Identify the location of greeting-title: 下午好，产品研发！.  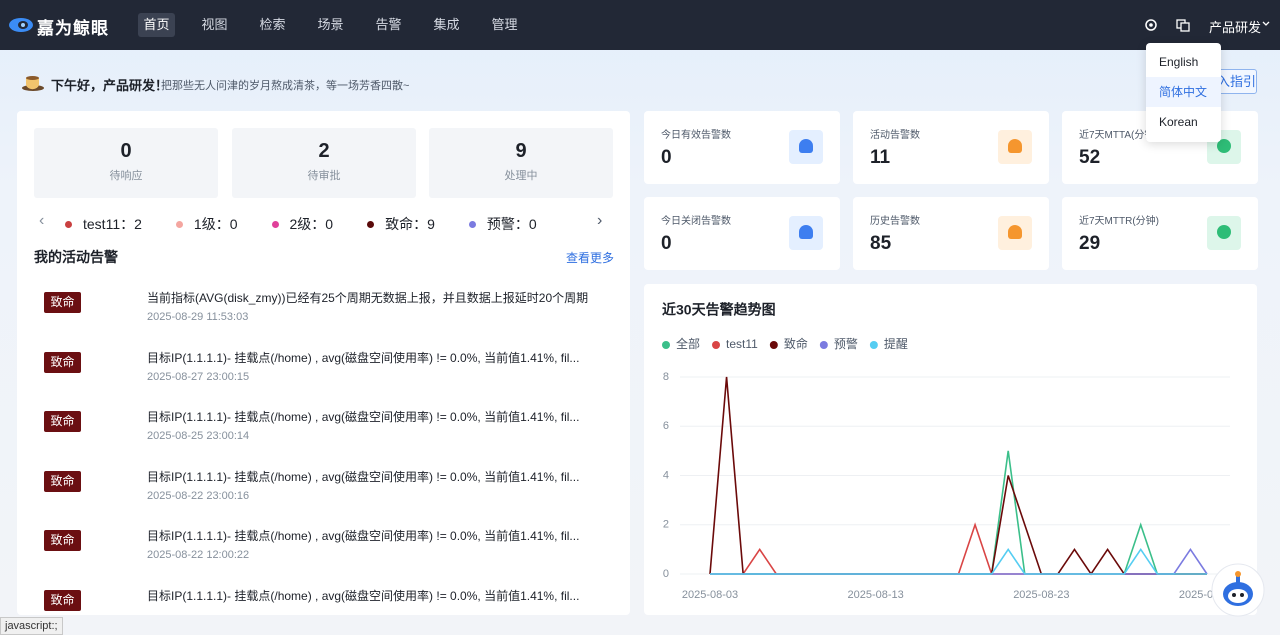
(110, 85).